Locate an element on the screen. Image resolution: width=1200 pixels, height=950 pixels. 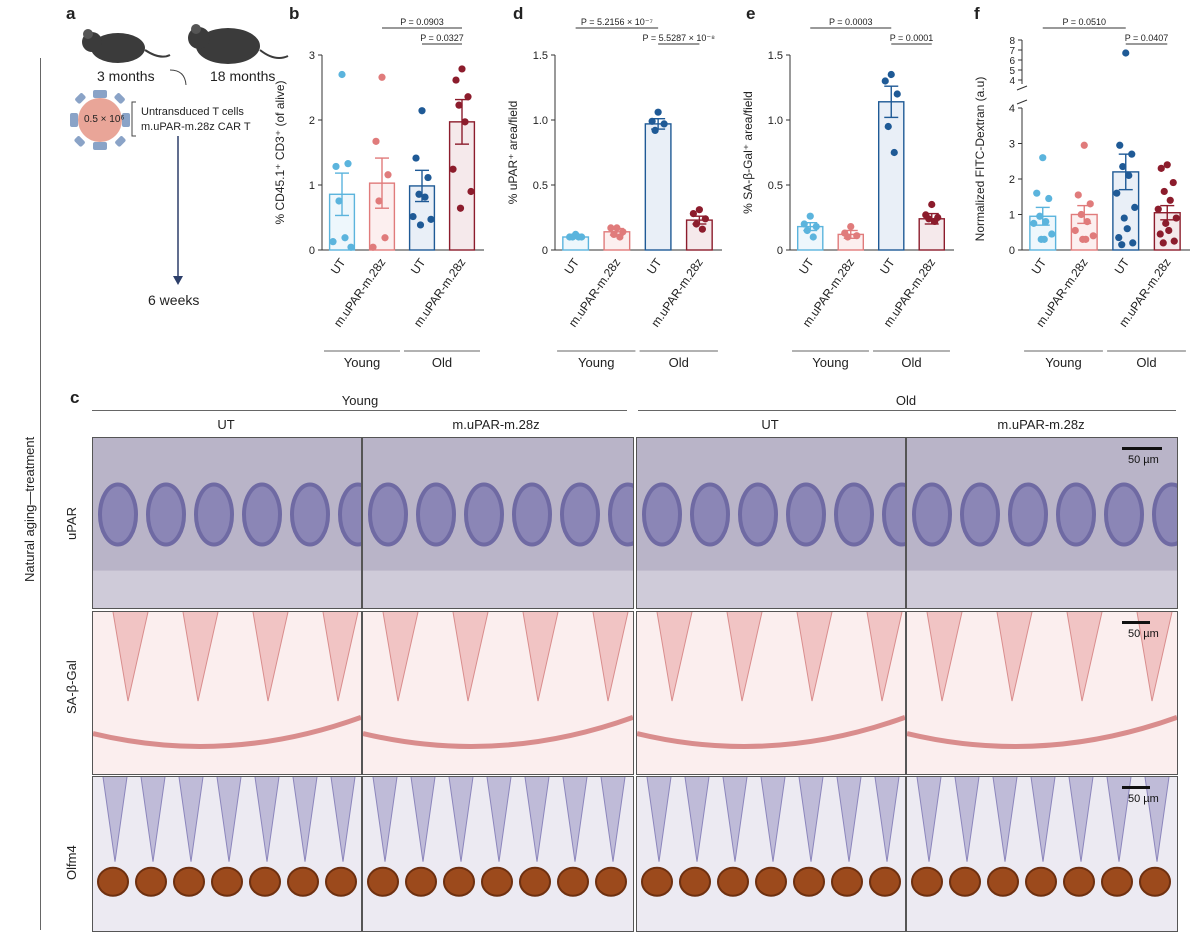
row-label-sa-beta-gal: SA-β-Gal is located at coordinates (71, 687).